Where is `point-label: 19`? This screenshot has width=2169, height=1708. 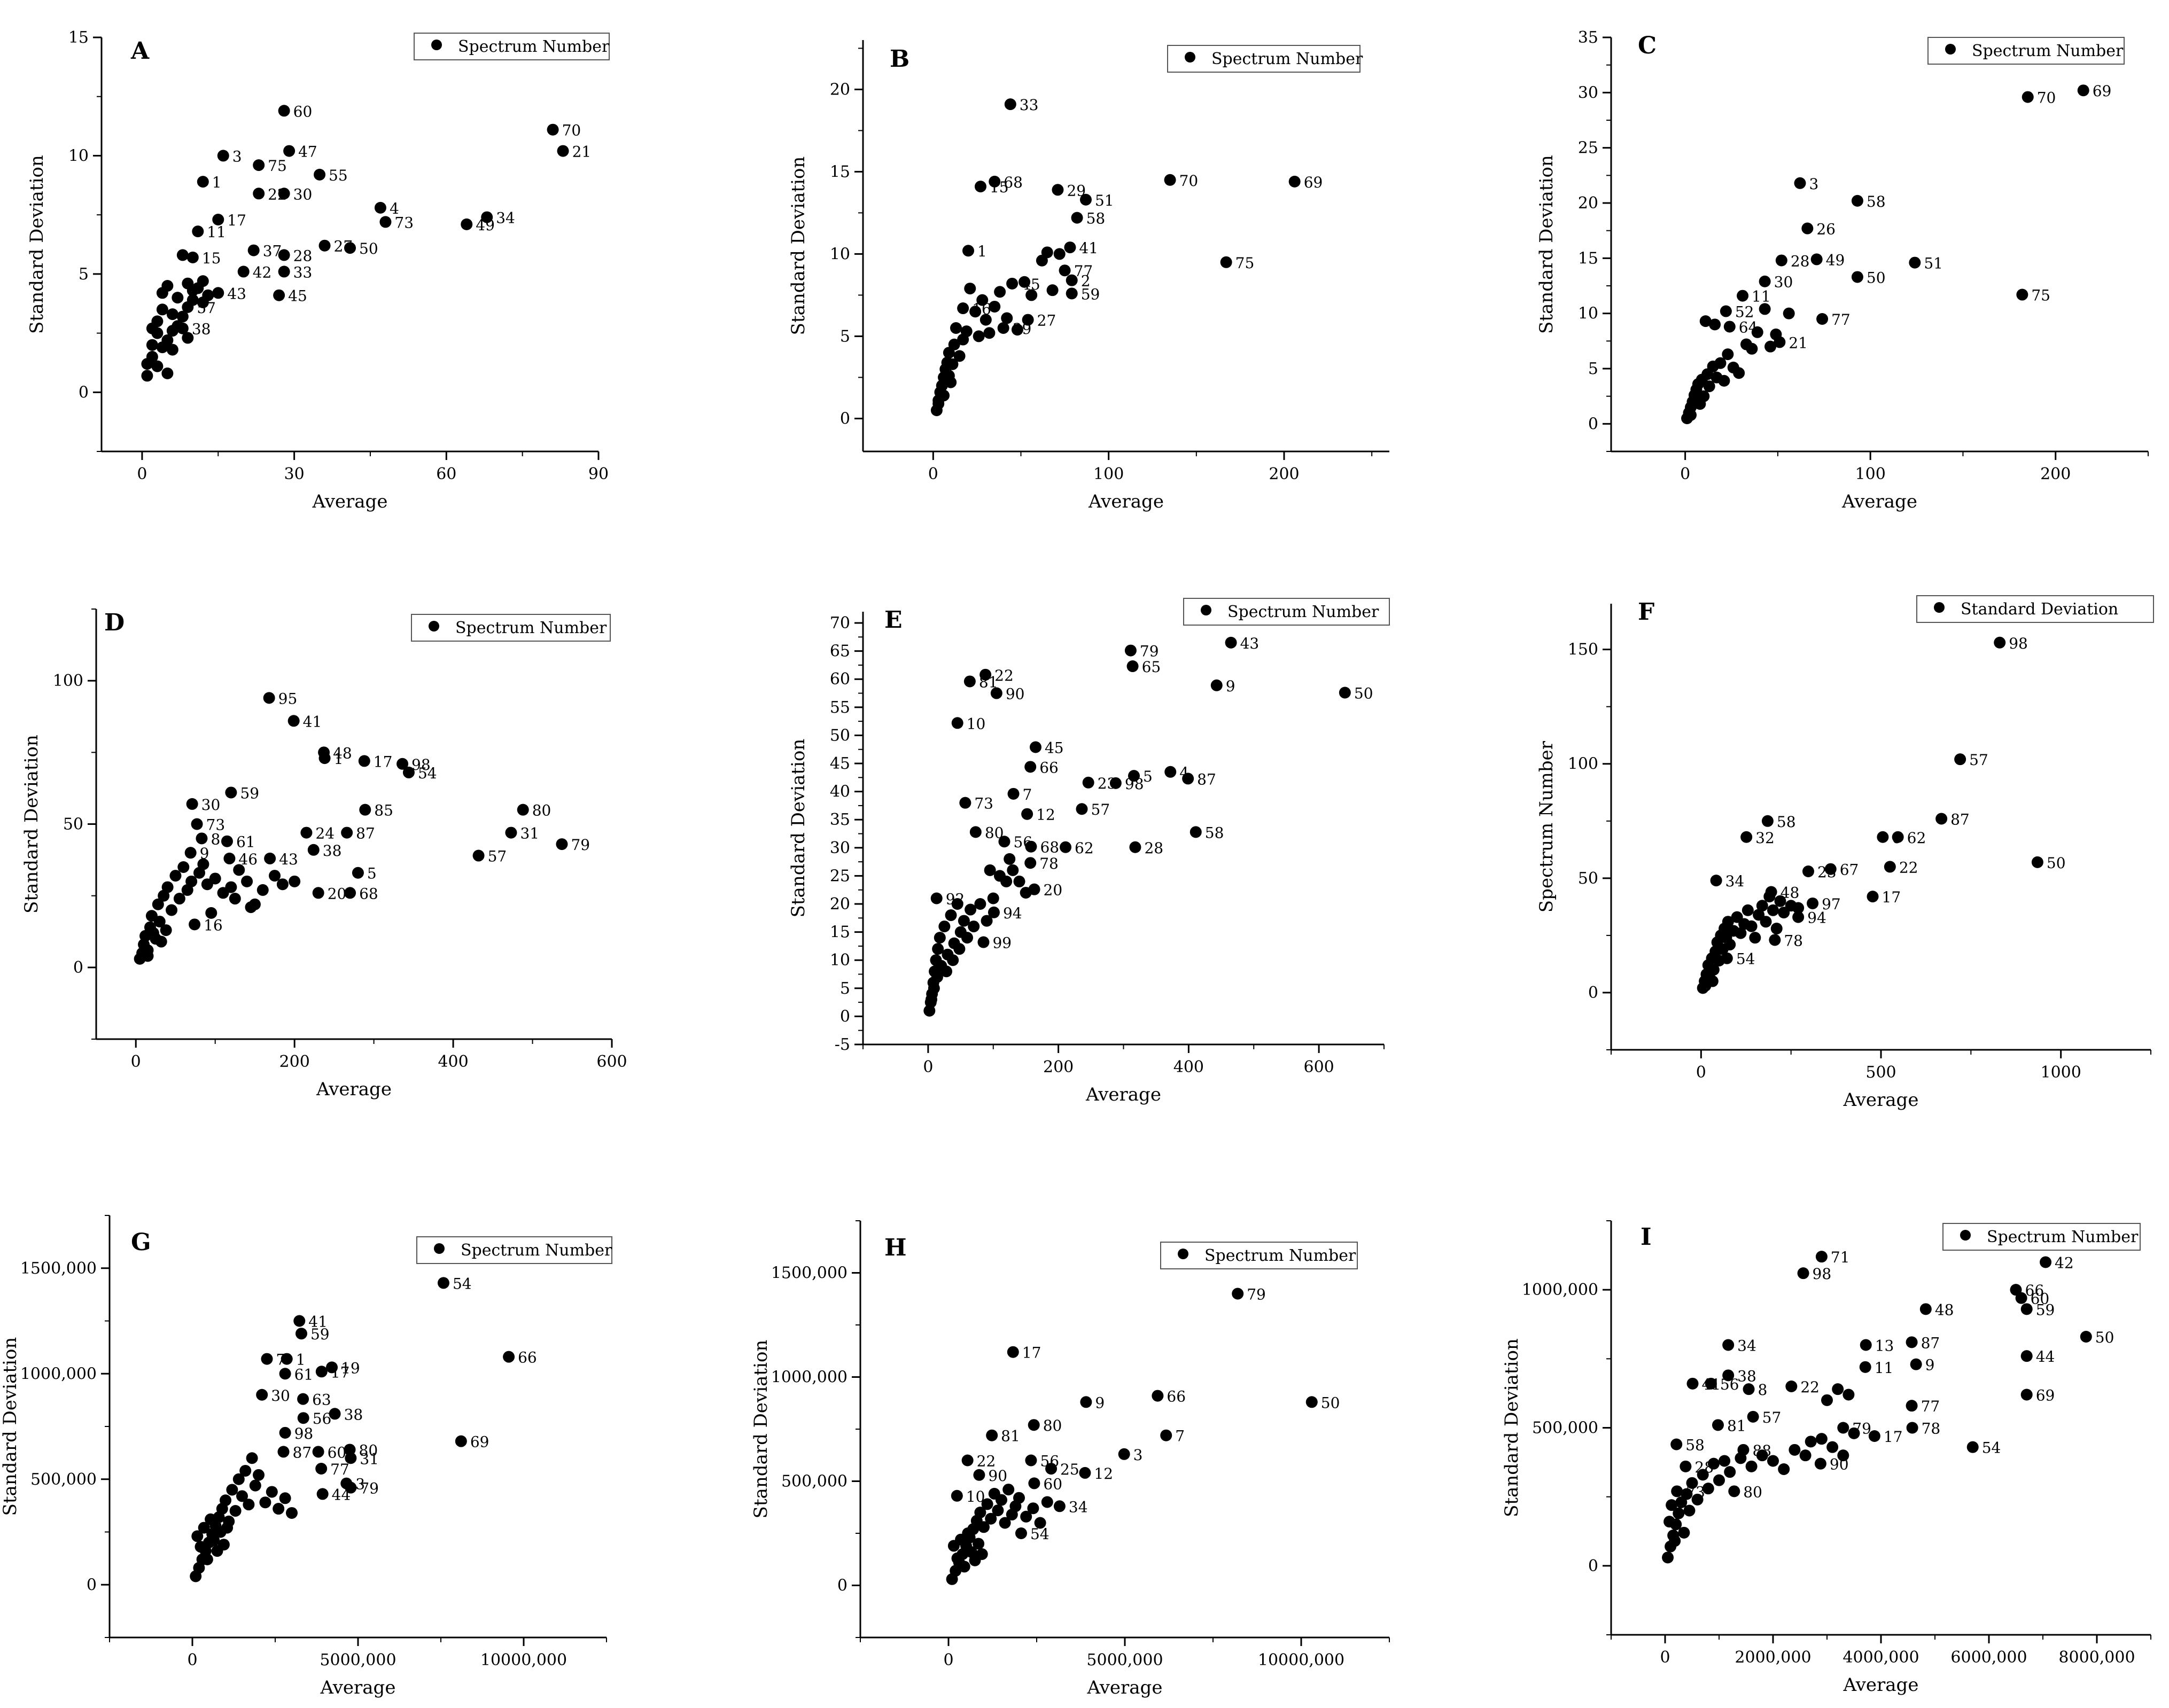
point-label: 19 is located at coordinates (351, 1368).